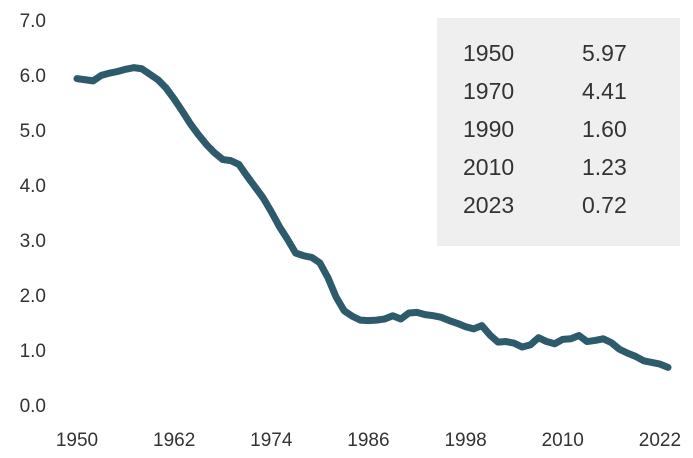  Describe the element at coordinates (604, 167) in the screenshot. I see `table-value: 1.23` at that location.